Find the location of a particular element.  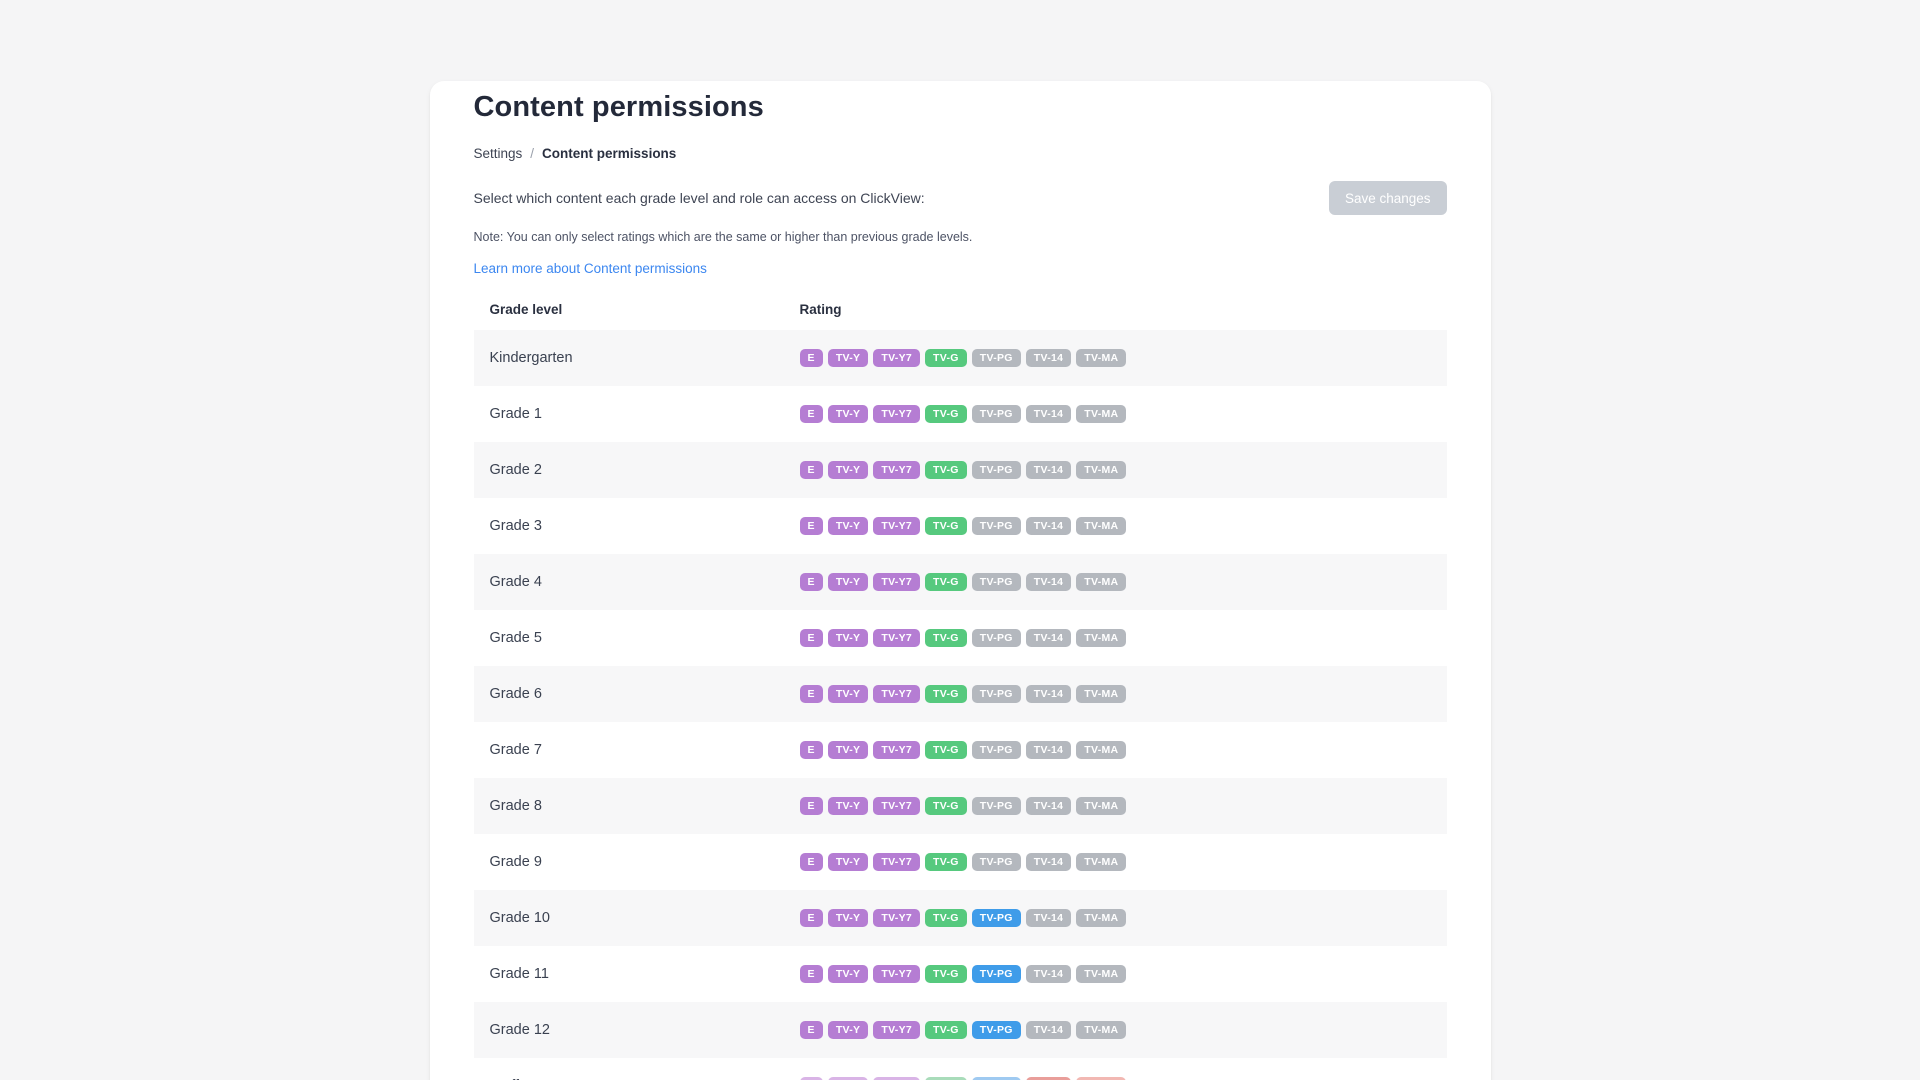

breadcrumb-settings-link: Settings is located at coordinates (498, 153).